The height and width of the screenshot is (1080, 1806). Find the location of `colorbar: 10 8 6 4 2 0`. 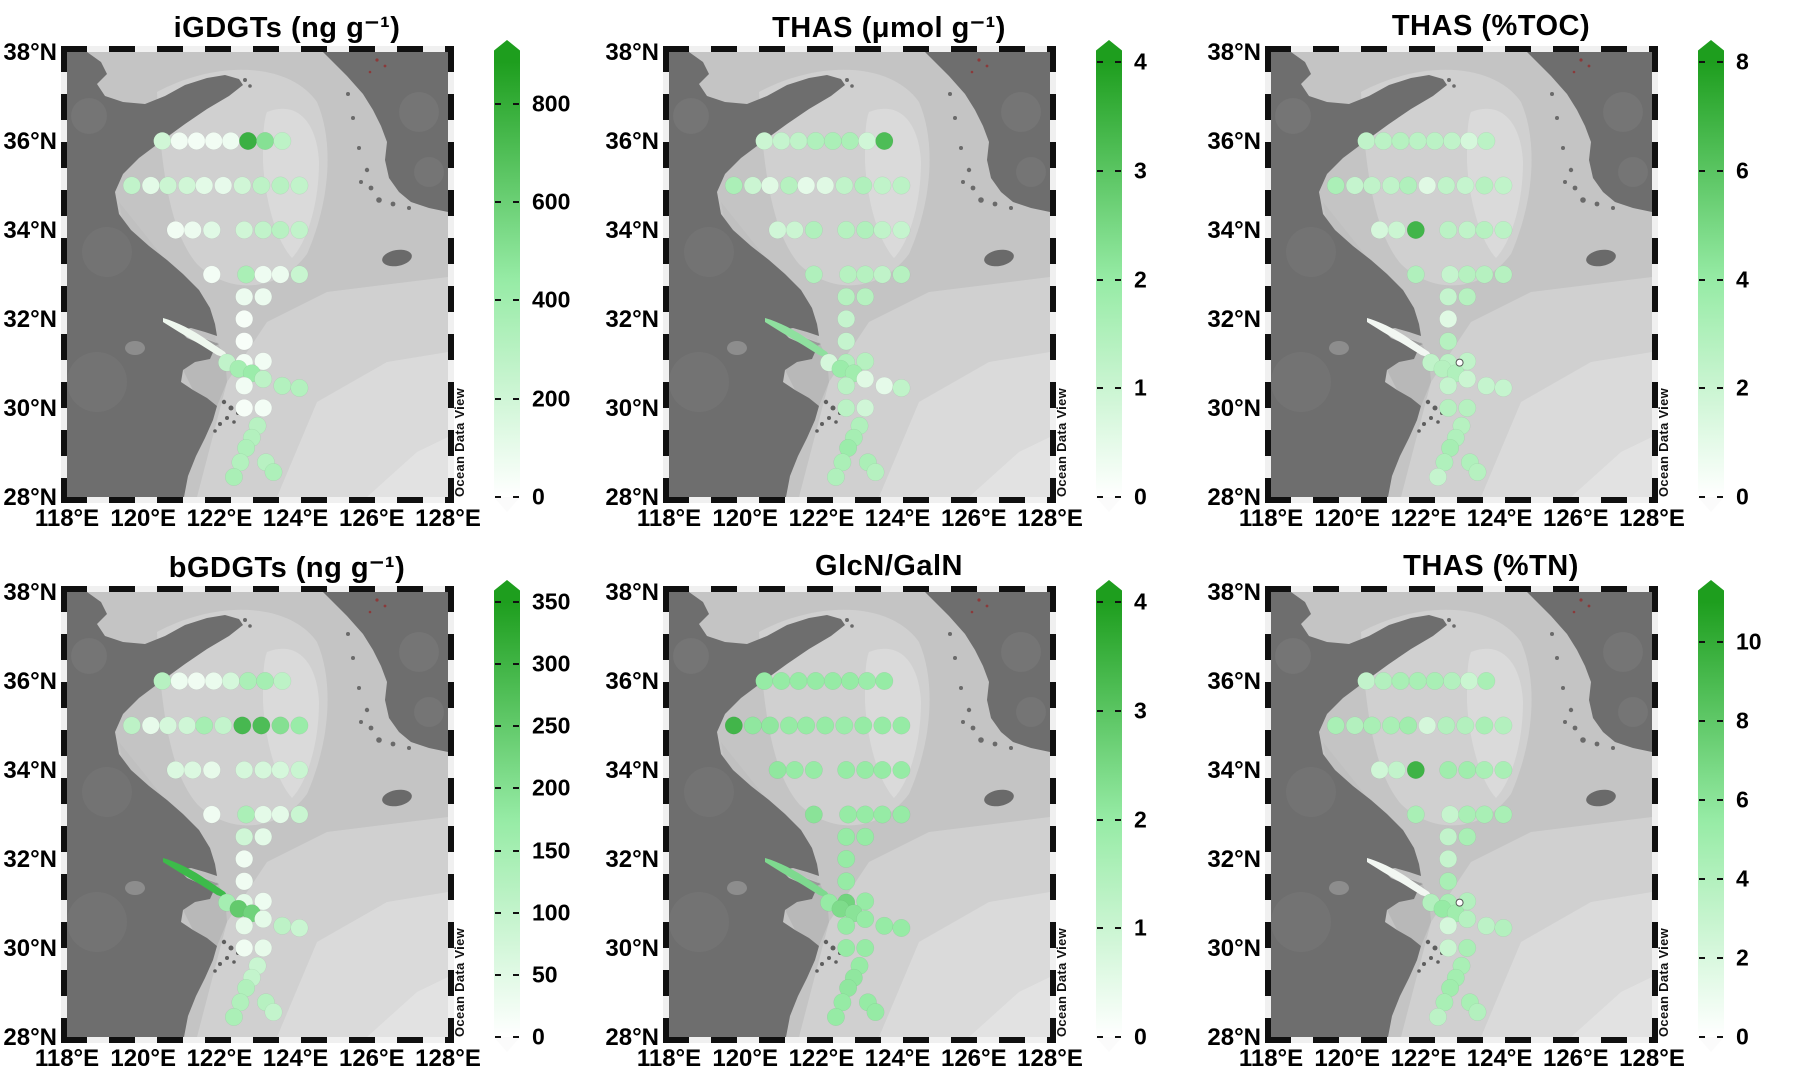

colorbar: 10 8 6 4 2 0 is located at coordinates (1752, 820).